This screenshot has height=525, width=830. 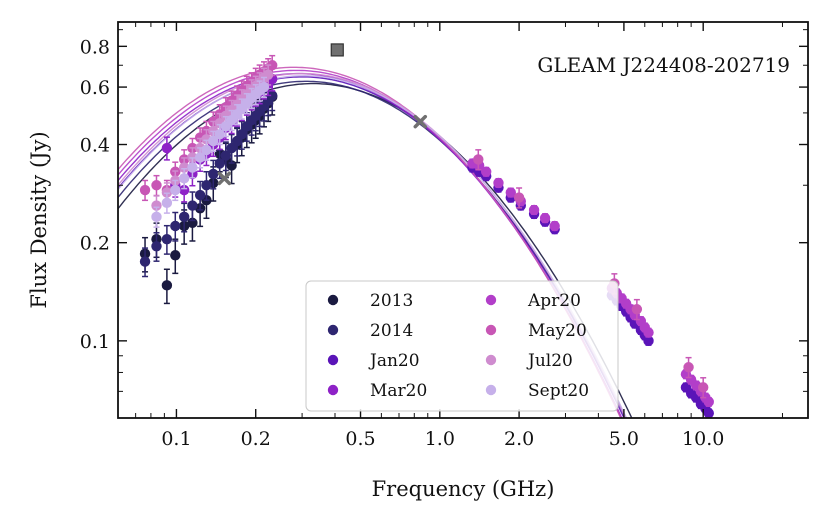 What do you see at coordinates (549, 361) in the screenshot?
I see `legend-label-Jul20: Jul20` at bounding box center [549, 361].